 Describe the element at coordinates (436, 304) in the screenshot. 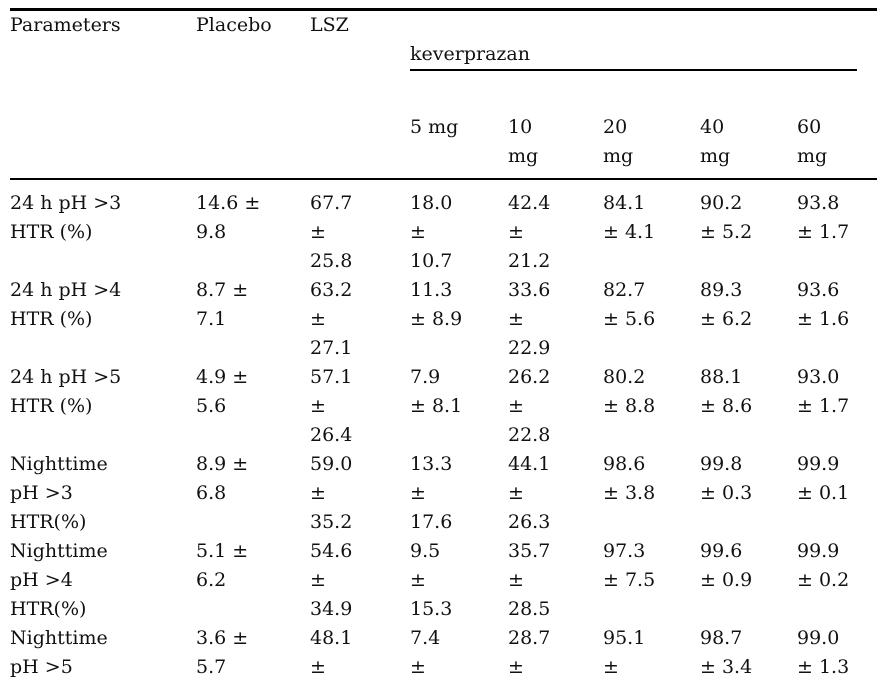

I see `cell-dose-5mg: 11.3 ± 8.9` at that location.